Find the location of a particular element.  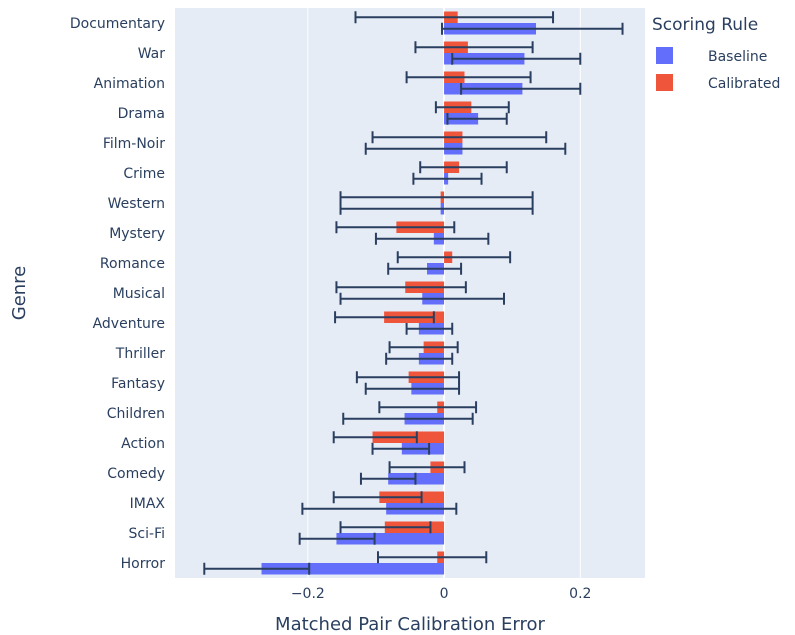

y-tick-label: Comedy is located at coordinates (136, 474).